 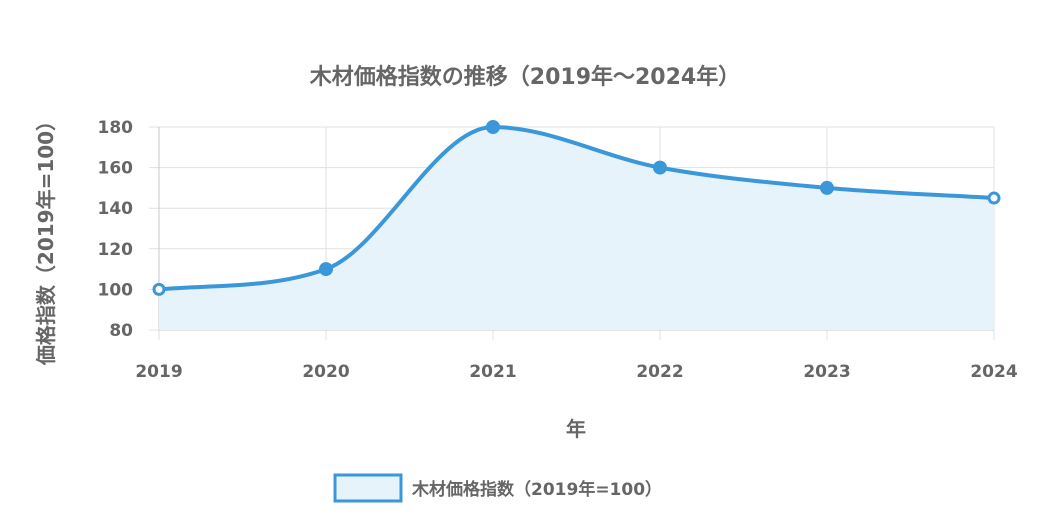 What do you see at coordinates (325, 372) in the screenshot?
I see `x-tick-label: 2020` at bounding box center [325, 372].